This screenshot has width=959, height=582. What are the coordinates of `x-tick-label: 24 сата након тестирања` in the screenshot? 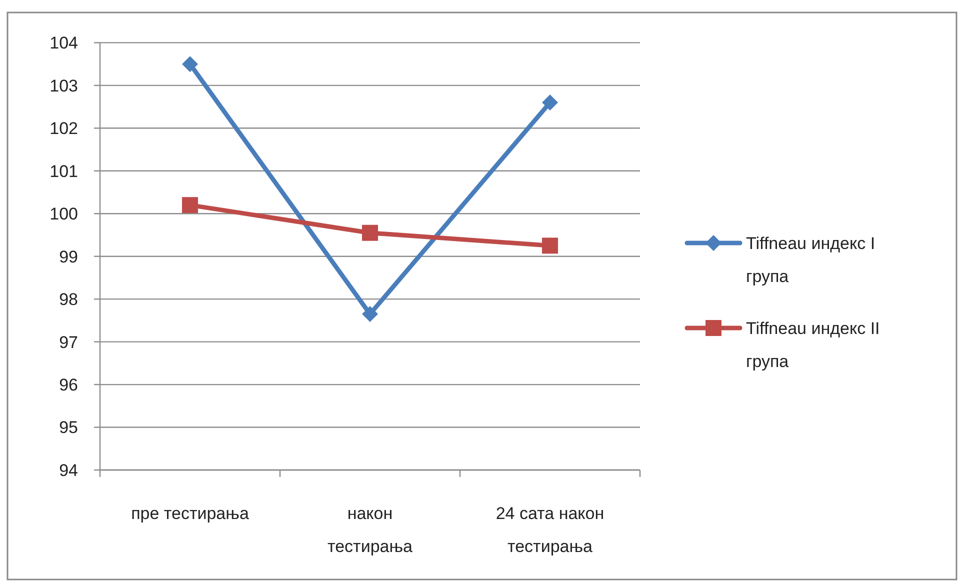 It's located at (550, 530).